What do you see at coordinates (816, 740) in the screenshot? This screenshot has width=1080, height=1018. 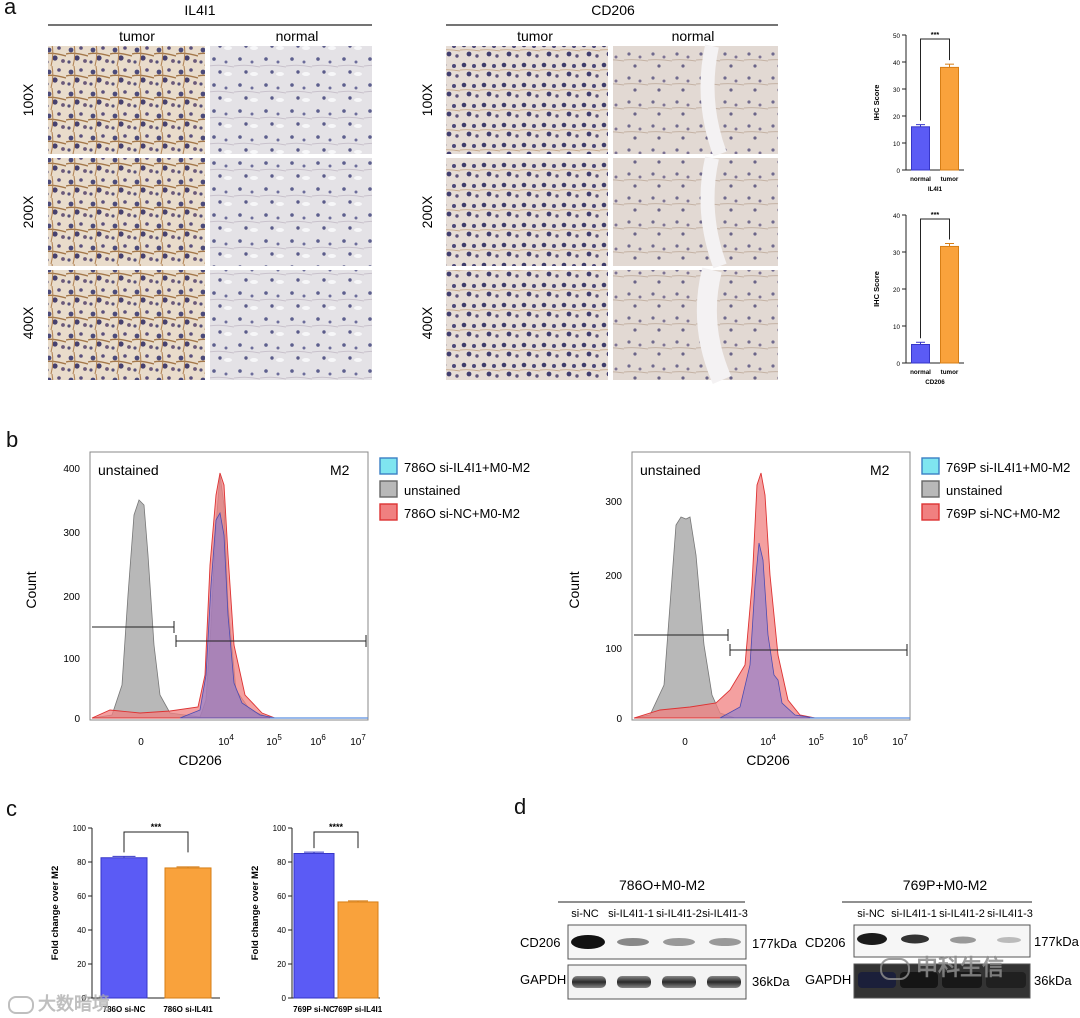 I see `flow-right-xtick-1e5: 10⁵` at bounding box center [816, 740].